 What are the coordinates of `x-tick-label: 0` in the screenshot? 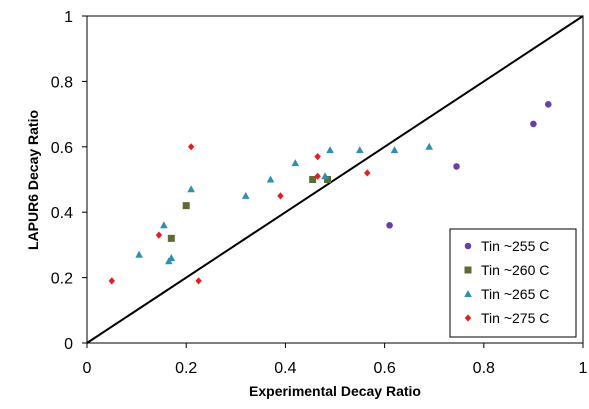 It's located at (87, 368).